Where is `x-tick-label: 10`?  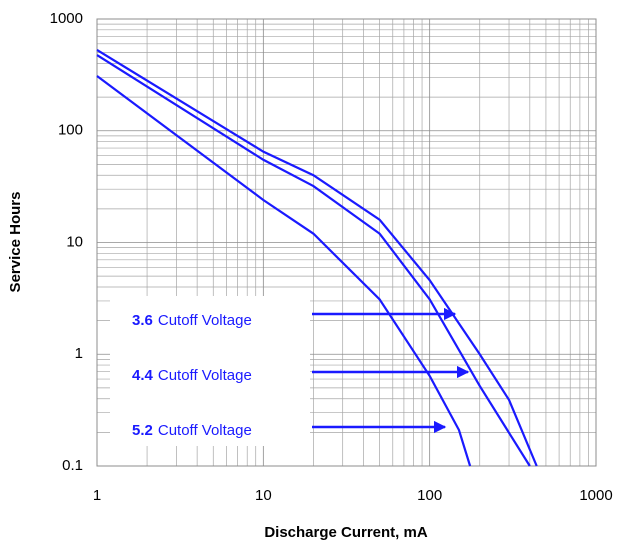 x-tick-label: 10 is located at coordinates (263, 495).